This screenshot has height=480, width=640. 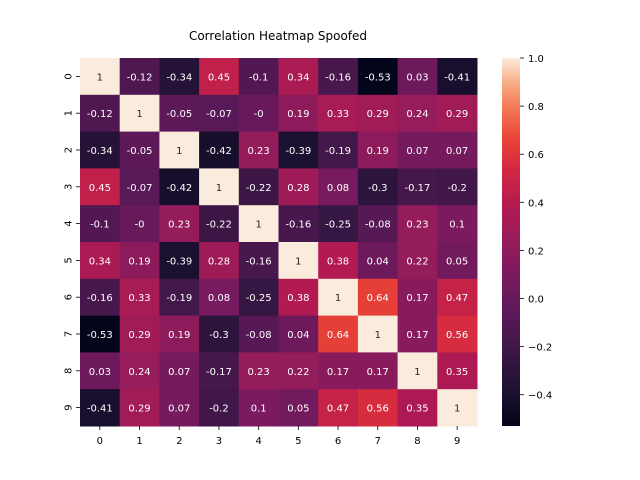 I want to click on colorbar-tick-label: −0.4, so click(x=540, y=396).